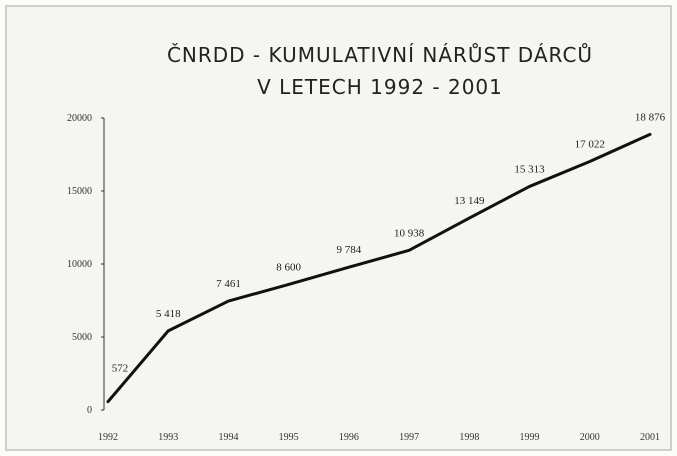 This screenshot has height=456, width=677. What do you see at coordinates (380, 55) in the screenshot?
I see `chart-title: ČNRDD - KUMULATIVNÍ NÁRŮST DÁRCŮ` at bounding box center [380, 55].